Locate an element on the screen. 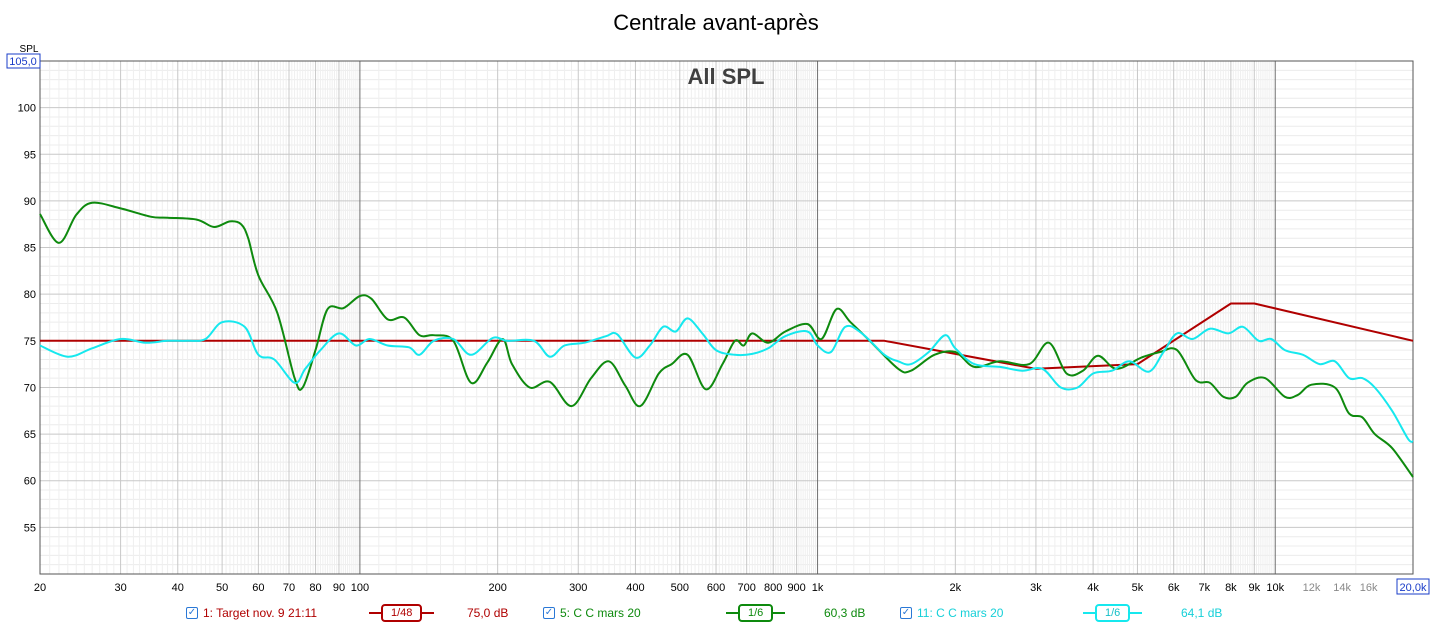 The image size is (1433, 625). x-tick-label: 100 is located at coordinates (360, 588).